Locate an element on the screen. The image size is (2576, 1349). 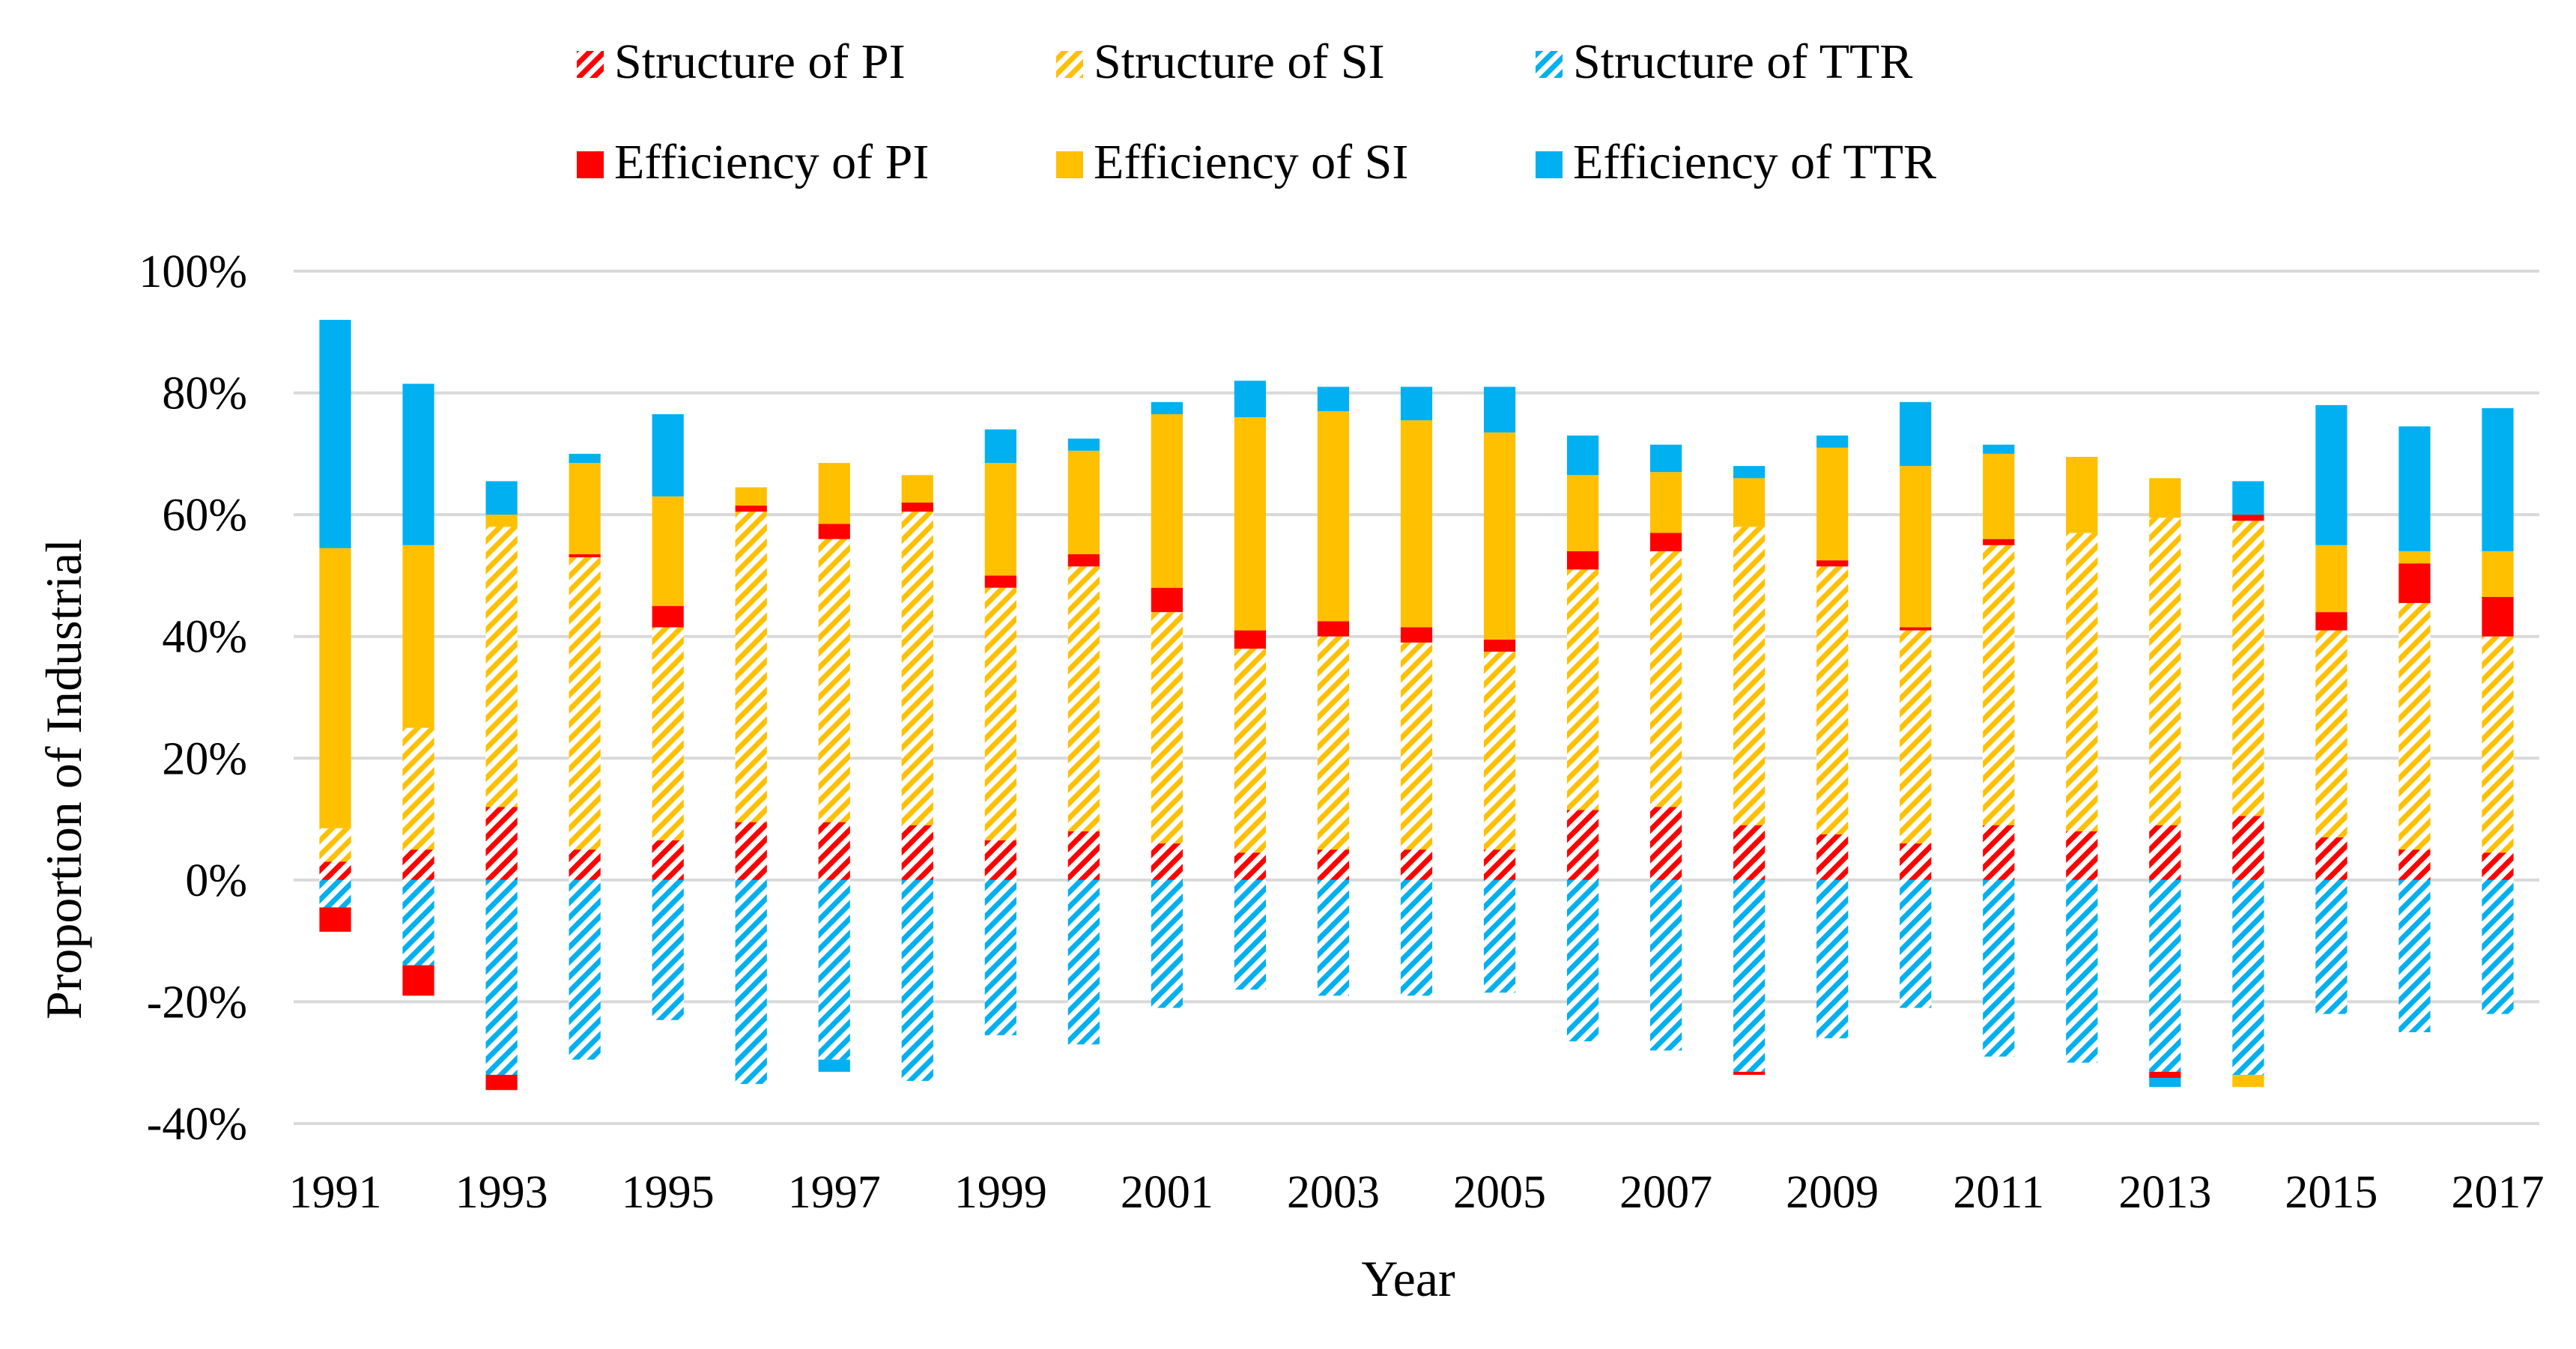
x-axis-title: Year is located at coordinates (1408, 1278).